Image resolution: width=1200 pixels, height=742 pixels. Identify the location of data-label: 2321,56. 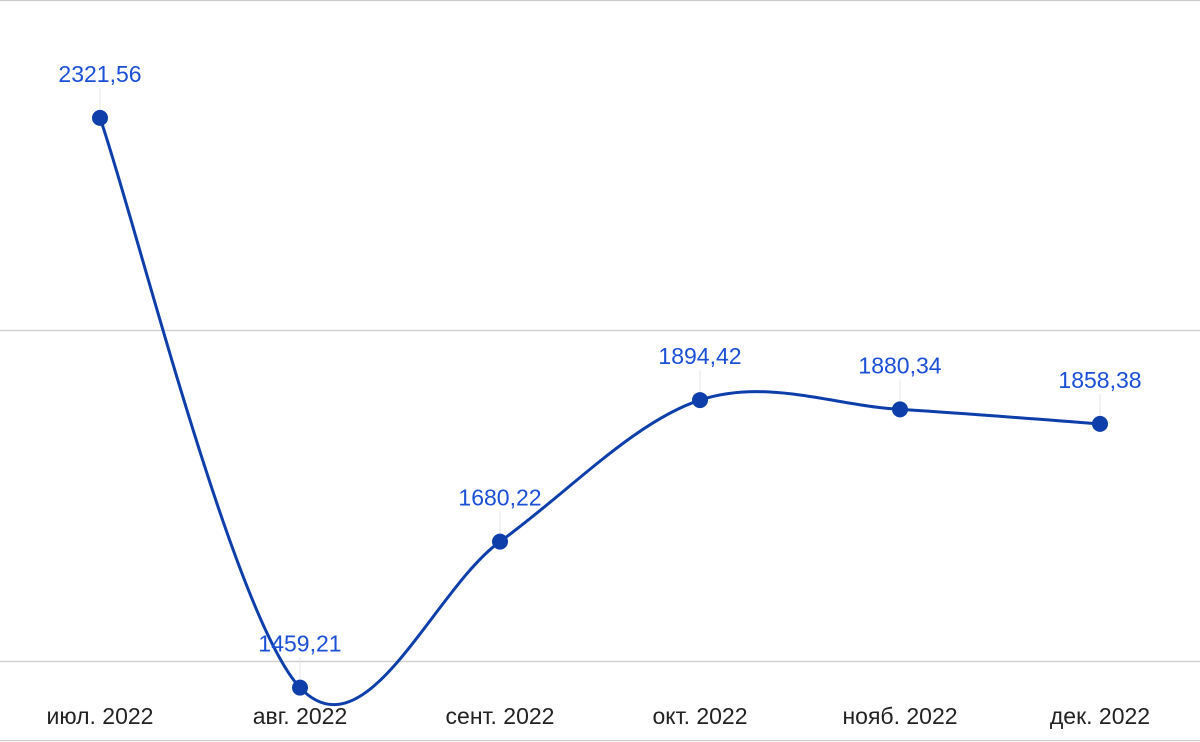
(99, 74).